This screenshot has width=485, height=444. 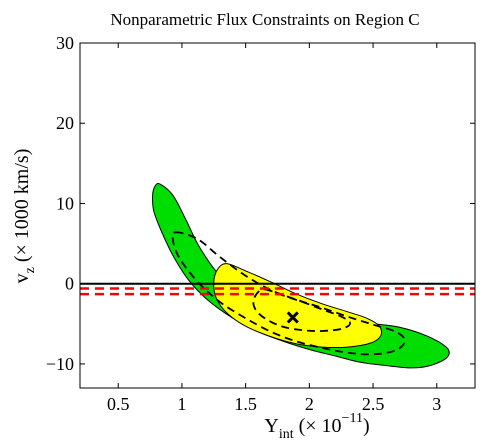 I want to click on inner-confidence-region, so click(x=298, y=306).